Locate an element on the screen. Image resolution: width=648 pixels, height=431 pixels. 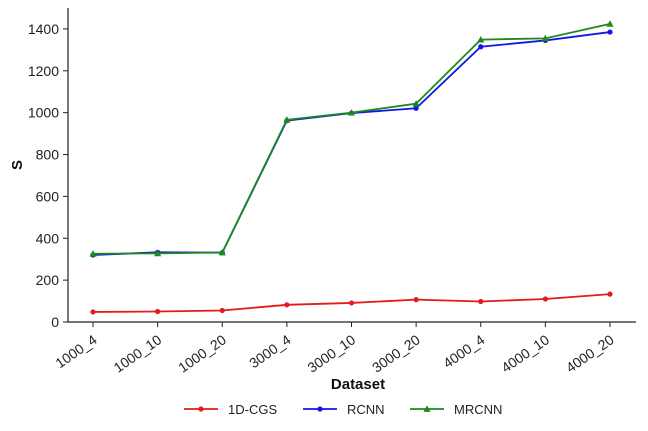
legend-item-1d-cgs: 1D-CGS is located at coordinates (230, 409).